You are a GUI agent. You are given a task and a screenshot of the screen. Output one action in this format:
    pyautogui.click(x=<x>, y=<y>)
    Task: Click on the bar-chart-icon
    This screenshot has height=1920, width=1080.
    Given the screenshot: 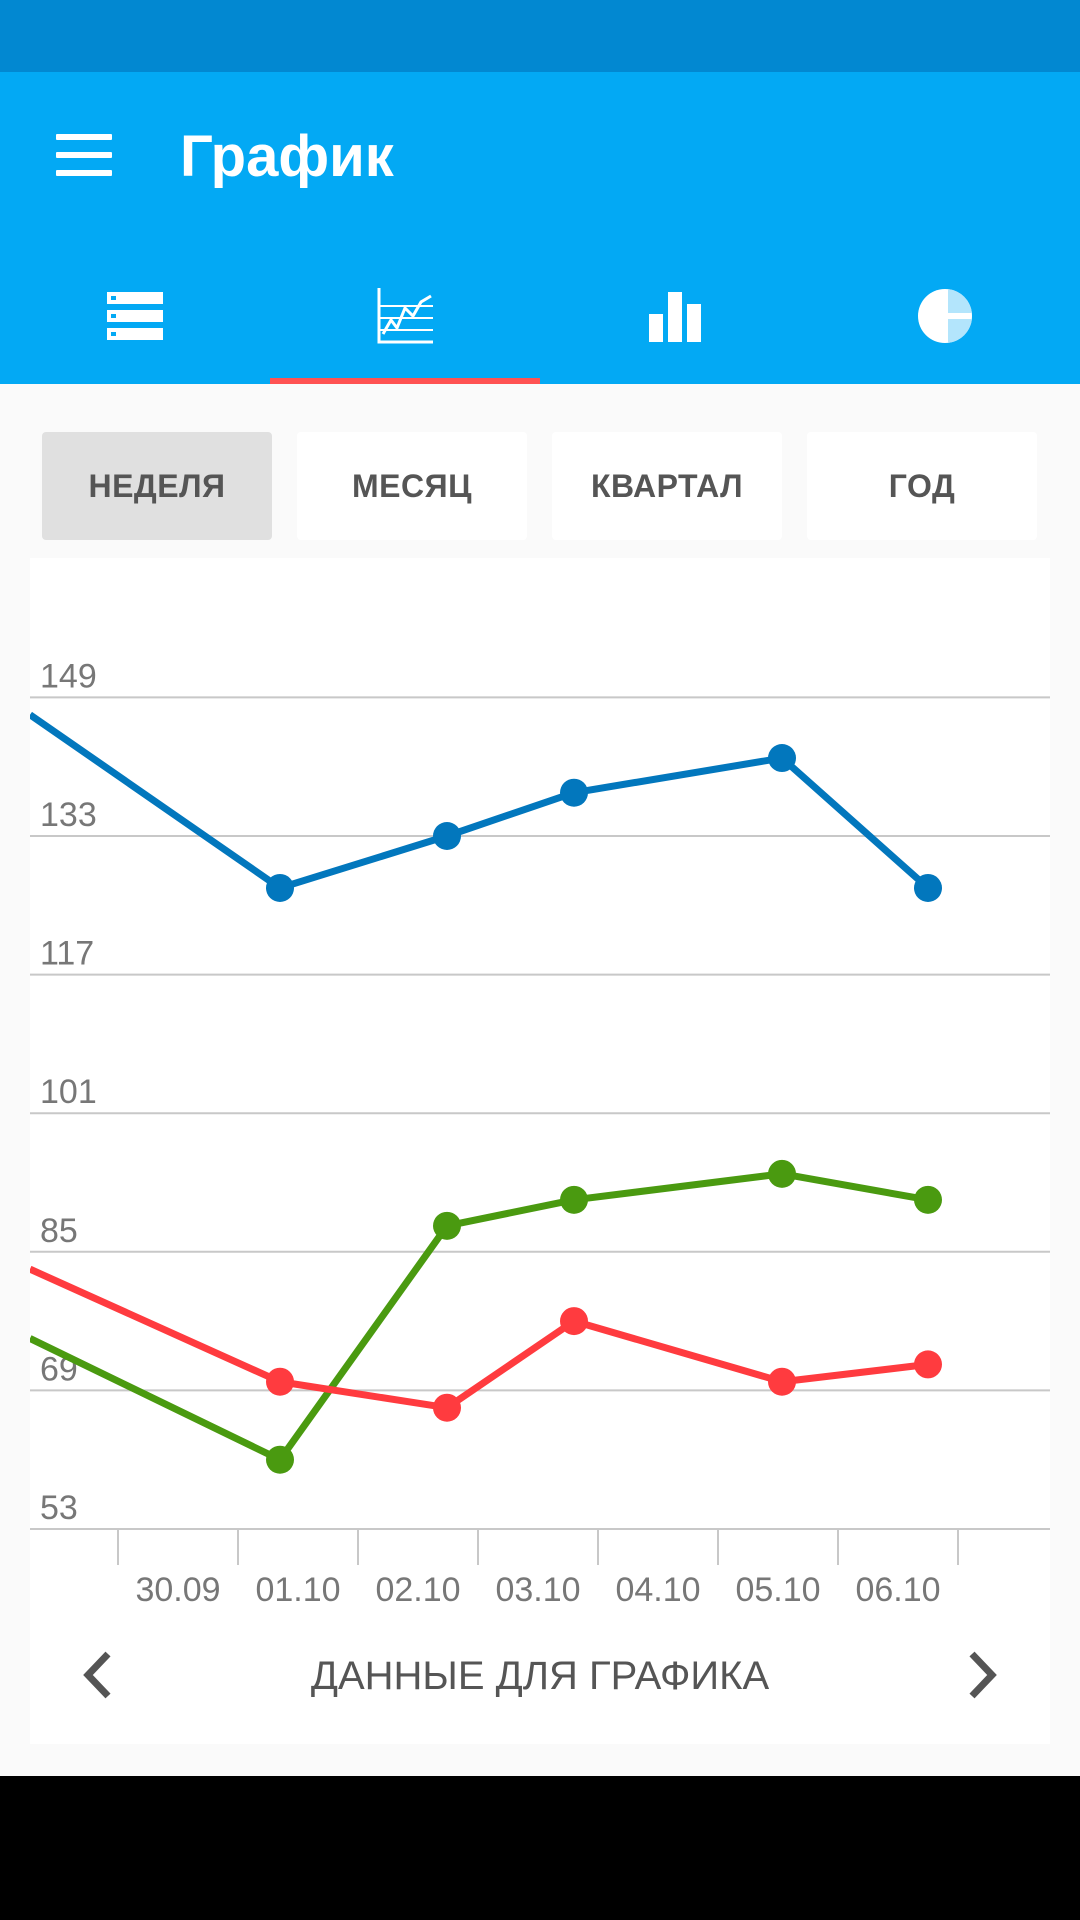 What is the action you would take?
    pyautogui.click(x=675, y=317)
    